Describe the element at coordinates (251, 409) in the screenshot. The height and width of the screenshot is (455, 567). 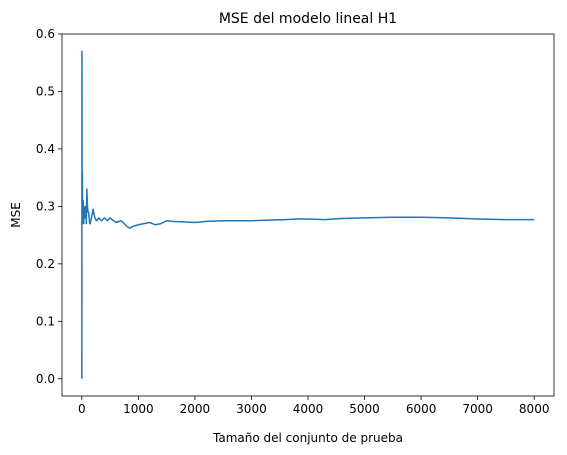
I see `x-tick-label: 3000` at that location.